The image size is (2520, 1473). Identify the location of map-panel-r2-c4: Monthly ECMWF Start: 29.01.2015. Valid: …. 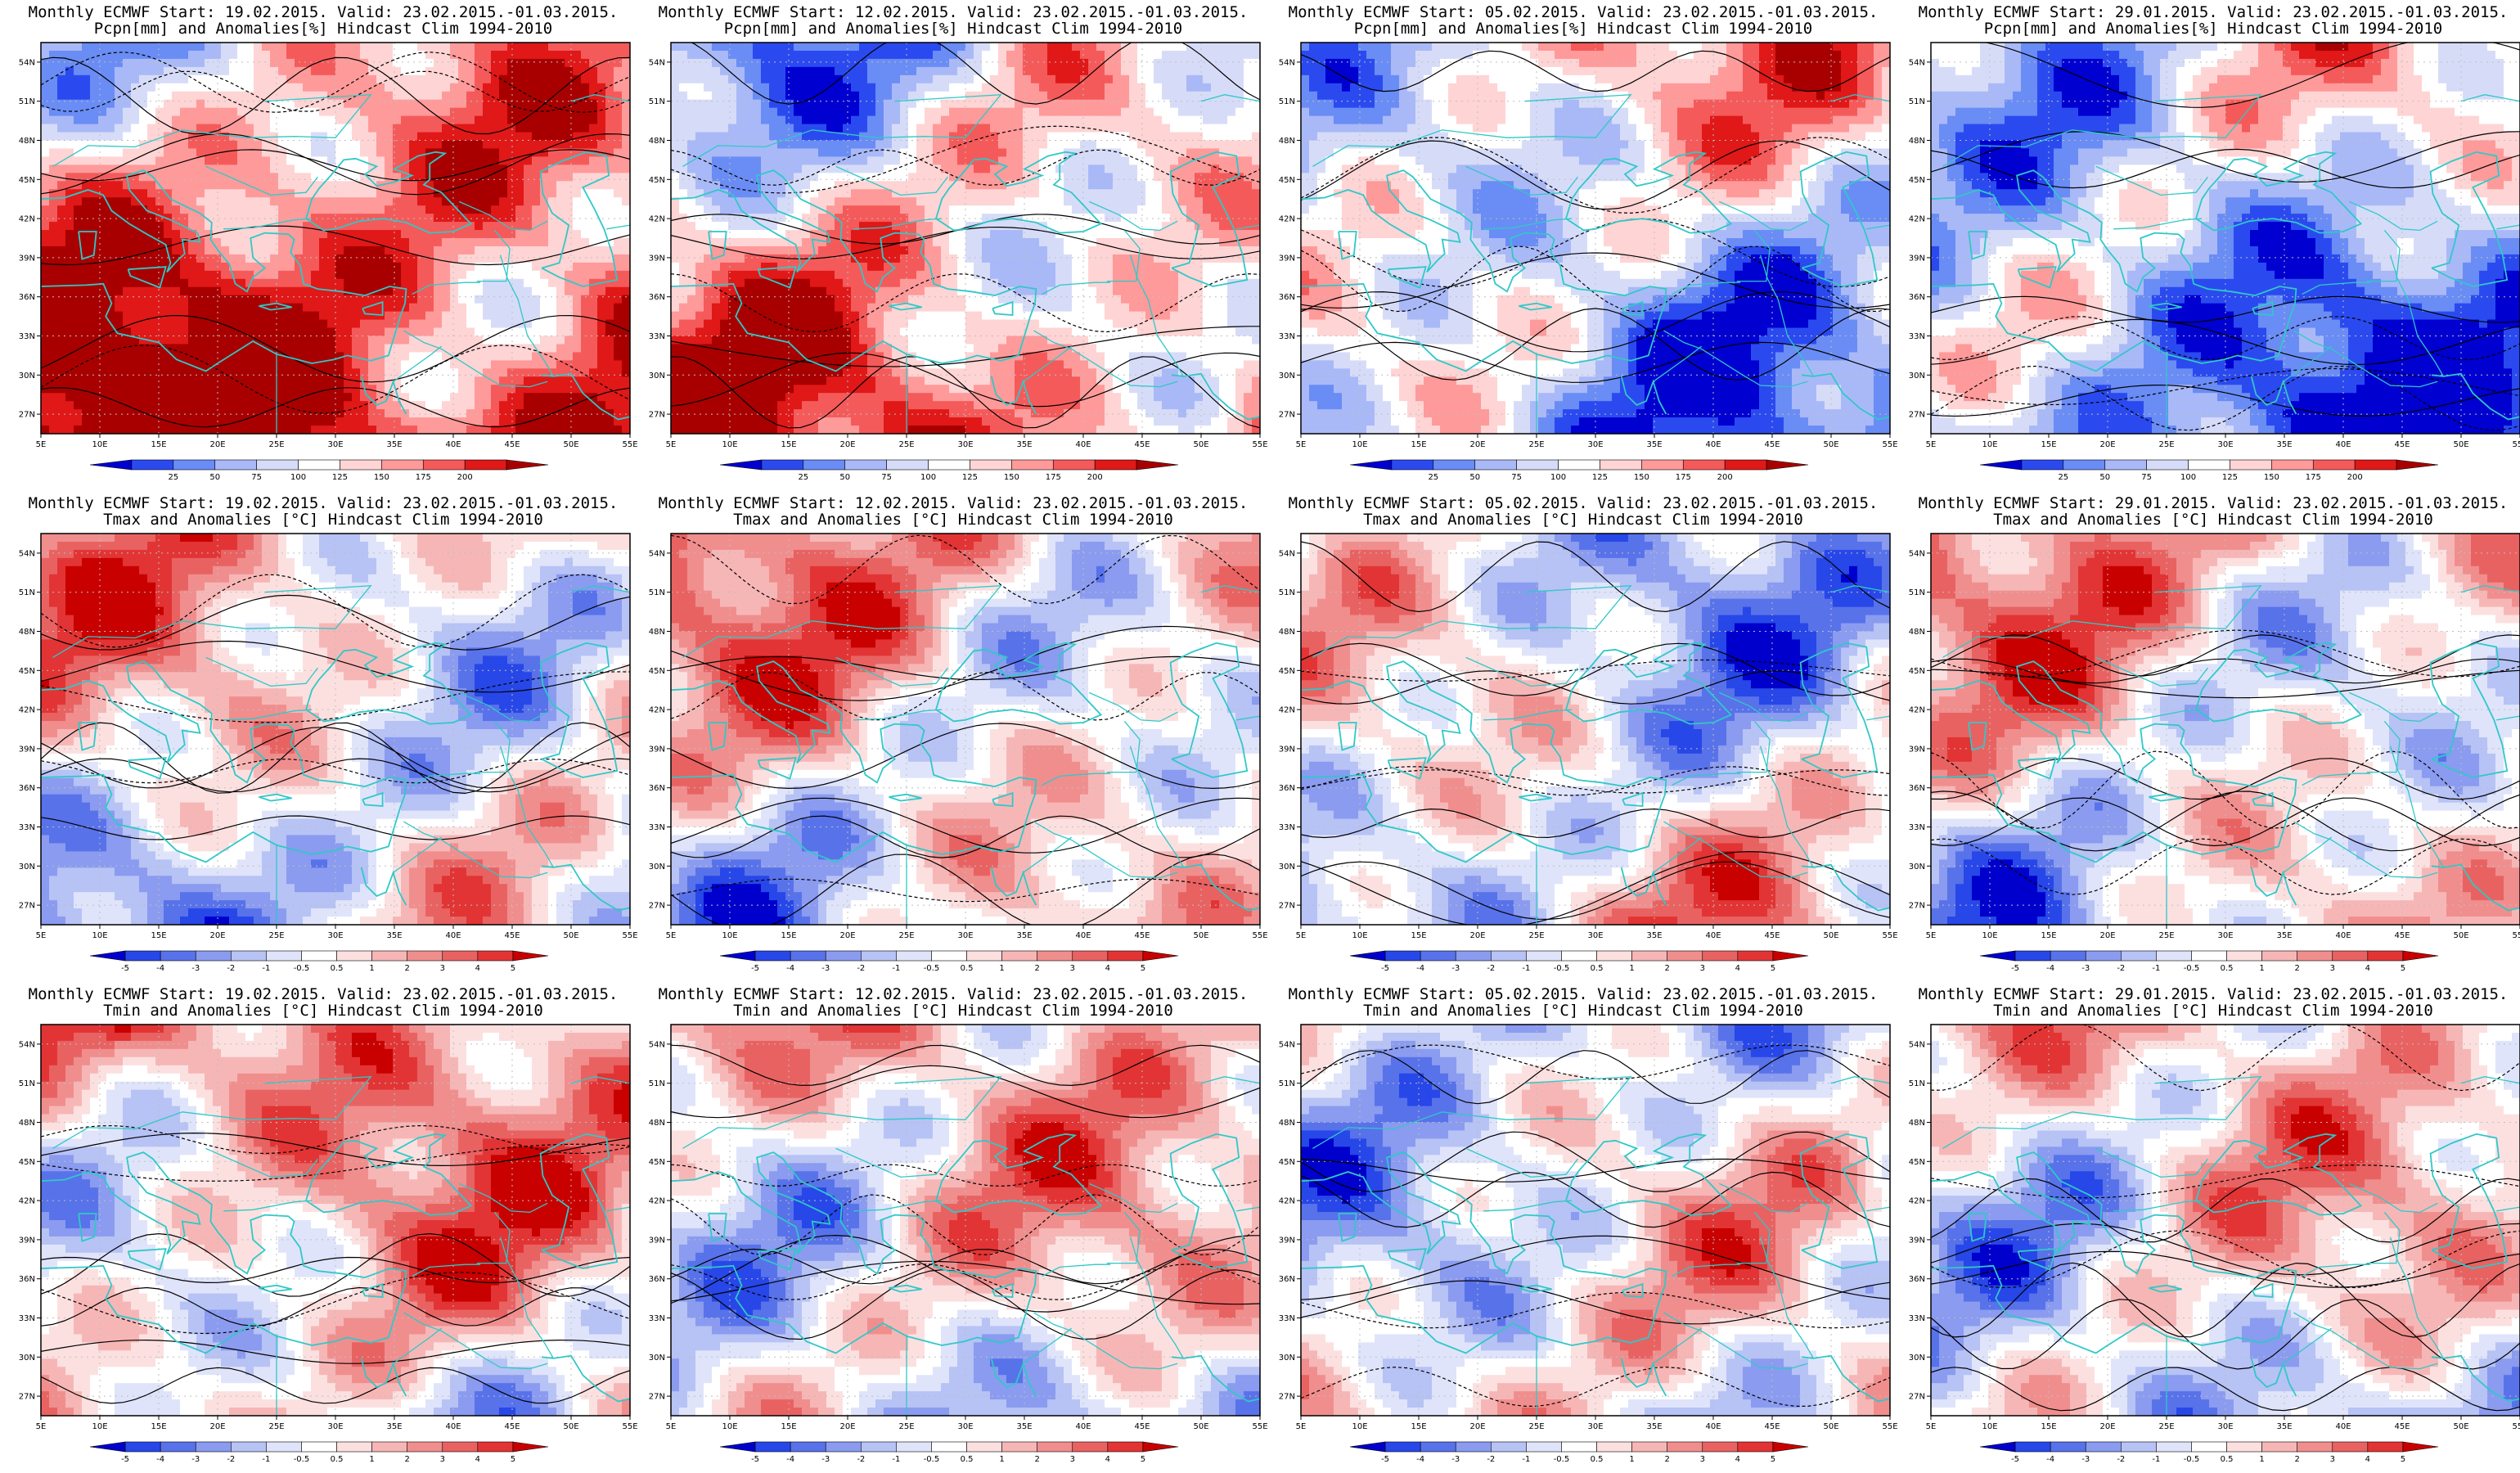
(2209, 737).